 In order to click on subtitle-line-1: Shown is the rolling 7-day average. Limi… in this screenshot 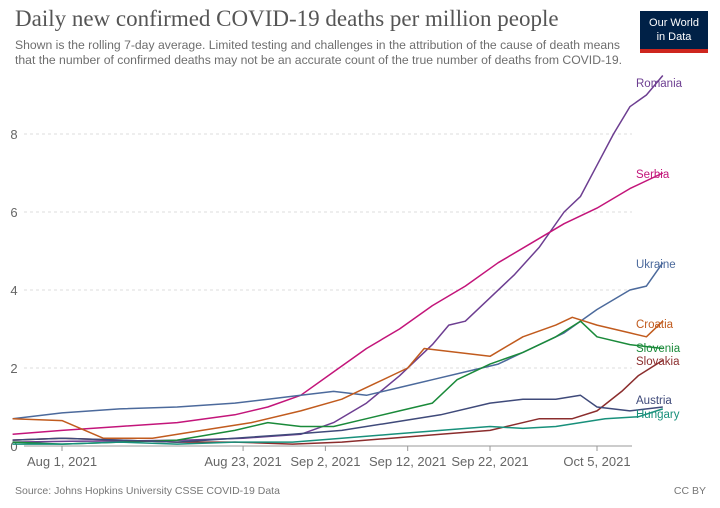, I will do `click(318, 45)`.